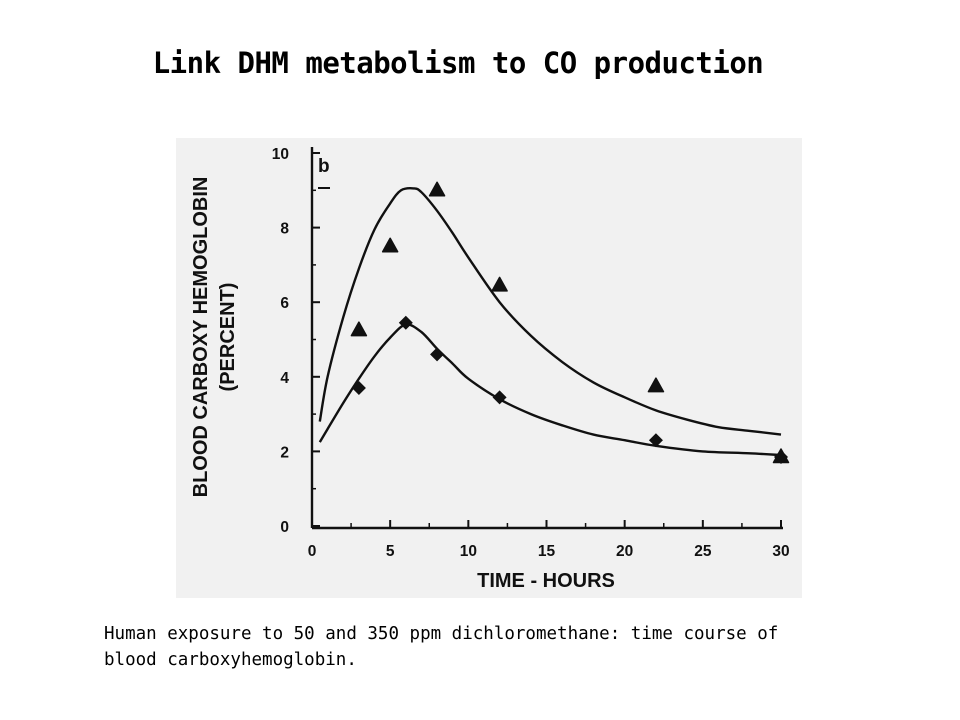 Image resolution: width=960 pixels, height=720 pixels. Describe the element at coordinates (228, 337) in the screenshot. I see `y-axis-label-line2: (PERCENT)` at that location.